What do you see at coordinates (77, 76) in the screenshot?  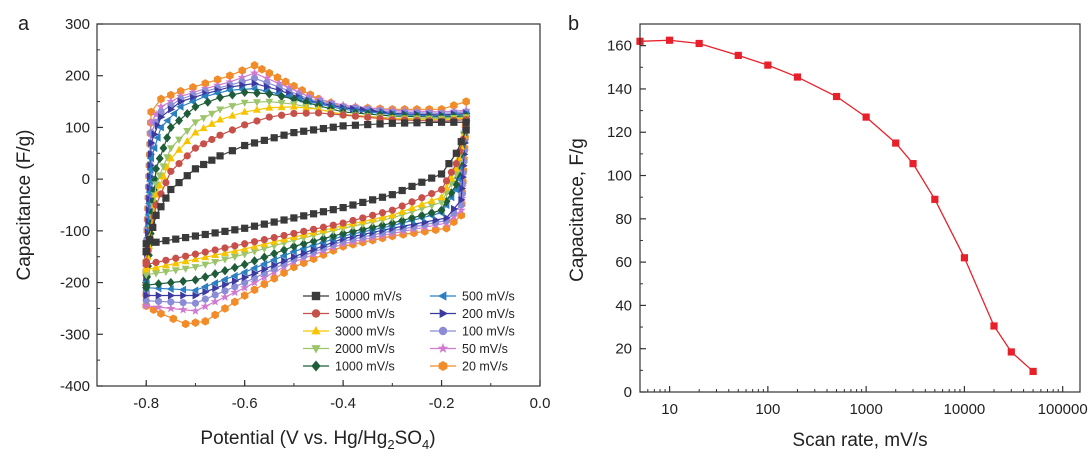 I see `a-ytick-label-7: 200` at bounding box center [77, 76].